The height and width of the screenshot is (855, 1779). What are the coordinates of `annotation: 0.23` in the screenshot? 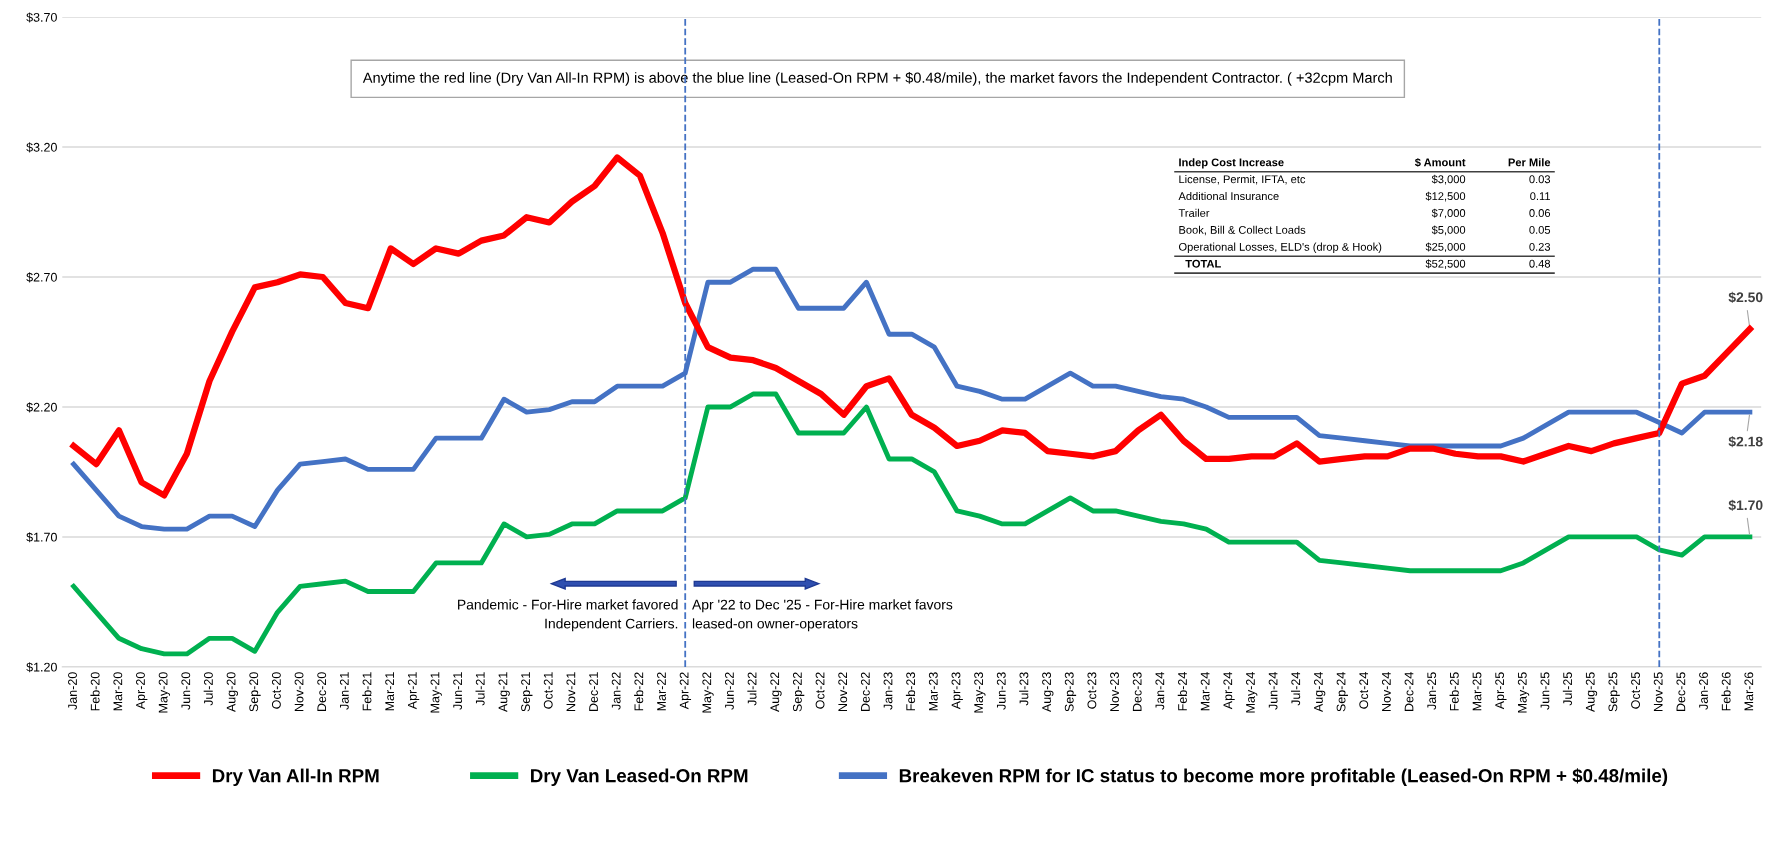 It's located at (1540, 246).